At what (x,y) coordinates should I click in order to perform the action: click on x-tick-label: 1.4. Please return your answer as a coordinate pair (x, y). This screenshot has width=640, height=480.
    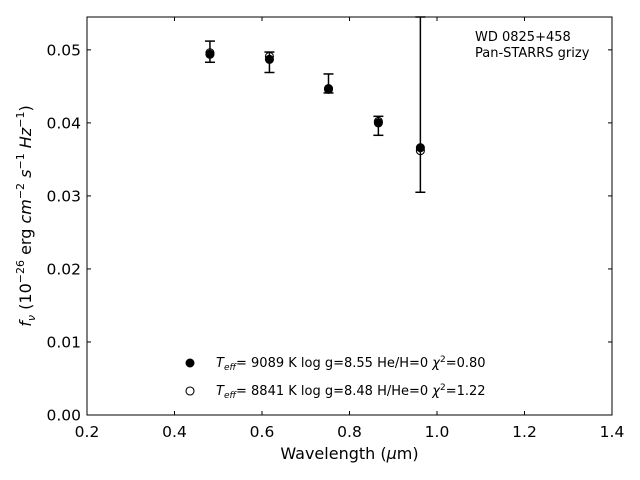
    Looking at the image, I should click on (612, 432).